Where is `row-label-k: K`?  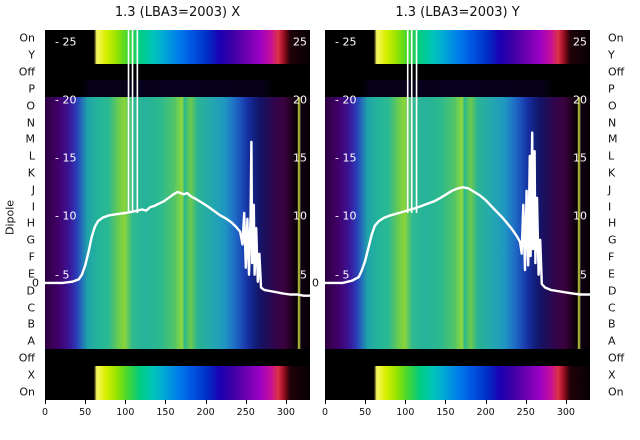
row-label-k: K is located at coordinates (612, 173).